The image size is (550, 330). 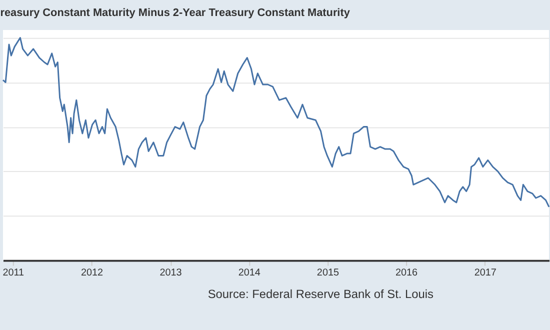 What do you see at coordinates (321, 294) in the screenshot?
I see `source-note: Source: Federal Reserve Bank of St. Louis` at bounding box center [321, 294].